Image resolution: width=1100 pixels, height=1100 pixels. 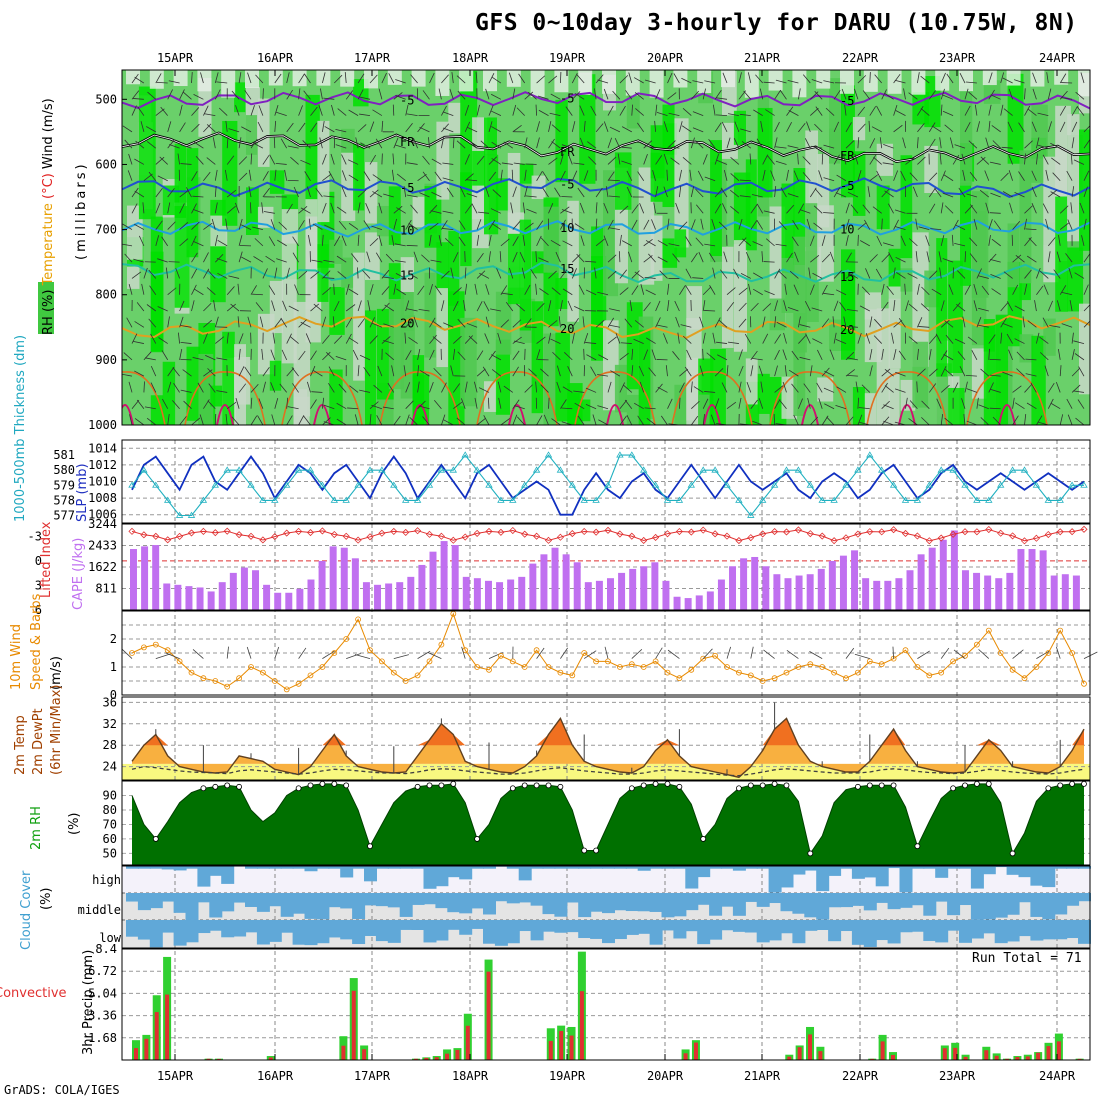 What do you see at coordinates (1060, 532) in the screenshot?
I see `li-marker` at bounding box center [1060, 532].